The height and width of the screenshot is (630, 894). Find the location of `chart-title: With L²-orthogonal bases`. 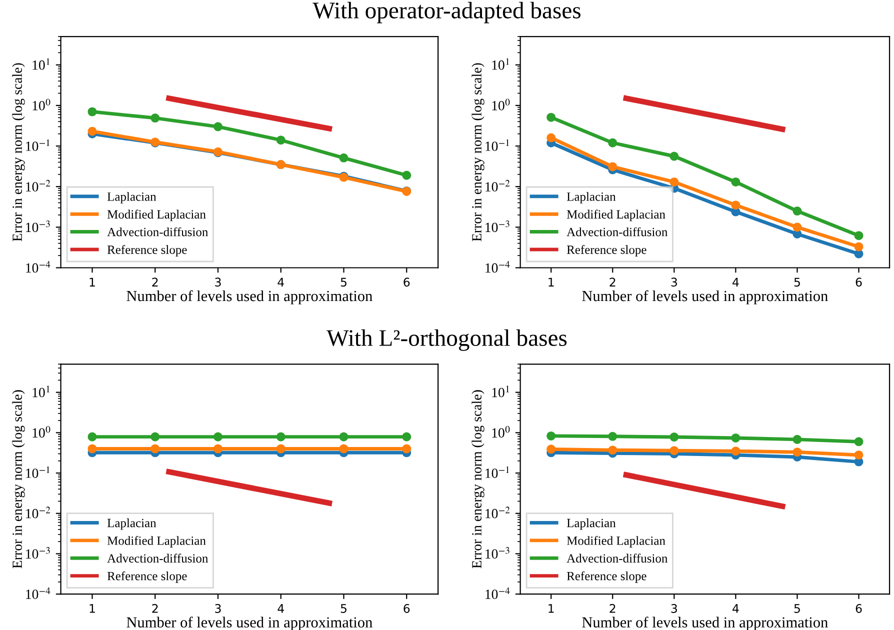

chart-title: With L²-orthogonal bases is located at coordinates (446, 340).